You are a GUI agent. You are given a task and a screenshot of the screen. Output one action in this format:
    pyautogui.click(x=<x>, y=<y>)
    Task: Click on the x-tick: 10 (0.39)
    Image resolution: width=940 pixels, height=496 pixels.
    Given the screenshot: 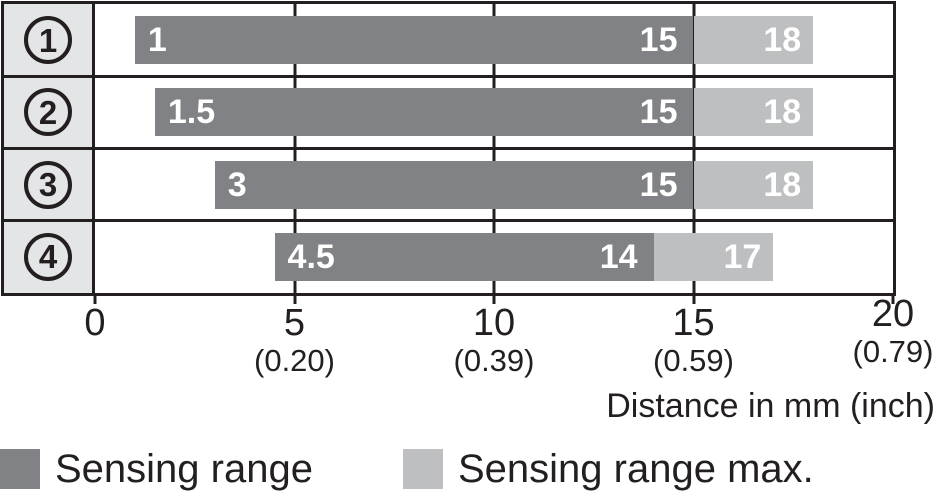 What is the action you would take?
    pyautogui.click(x=494, y=340)
    